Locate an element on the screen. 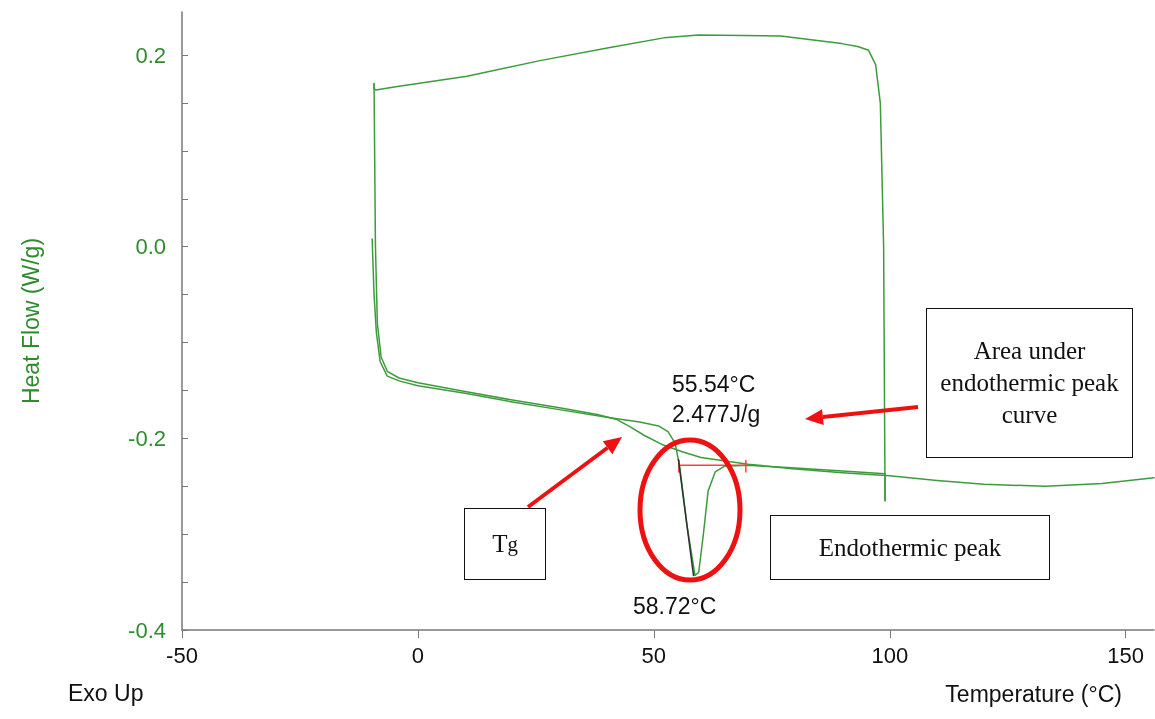 The width and height of the screenshot is (1155, 719). x-tick-label: 100 is located at coordinates (890, 655).